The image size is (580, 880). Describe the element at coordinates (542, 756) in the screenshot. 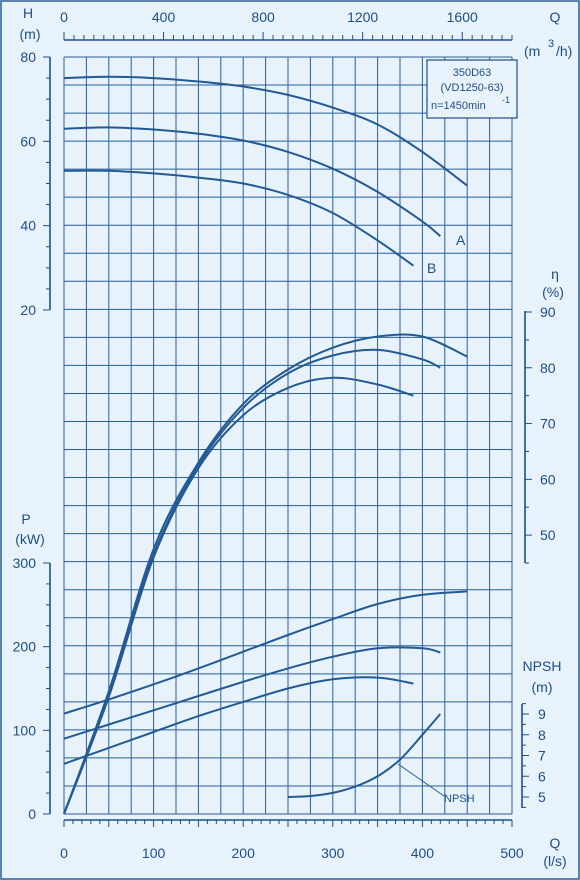

I see `npsh-tick-label: 7` at that location.